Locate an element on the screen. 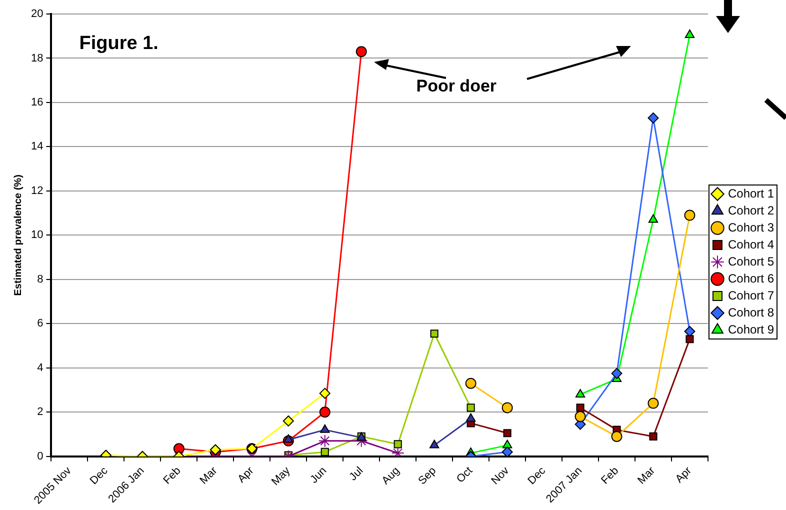  y-tick-label: 8 is located at coordinates (40, 279).